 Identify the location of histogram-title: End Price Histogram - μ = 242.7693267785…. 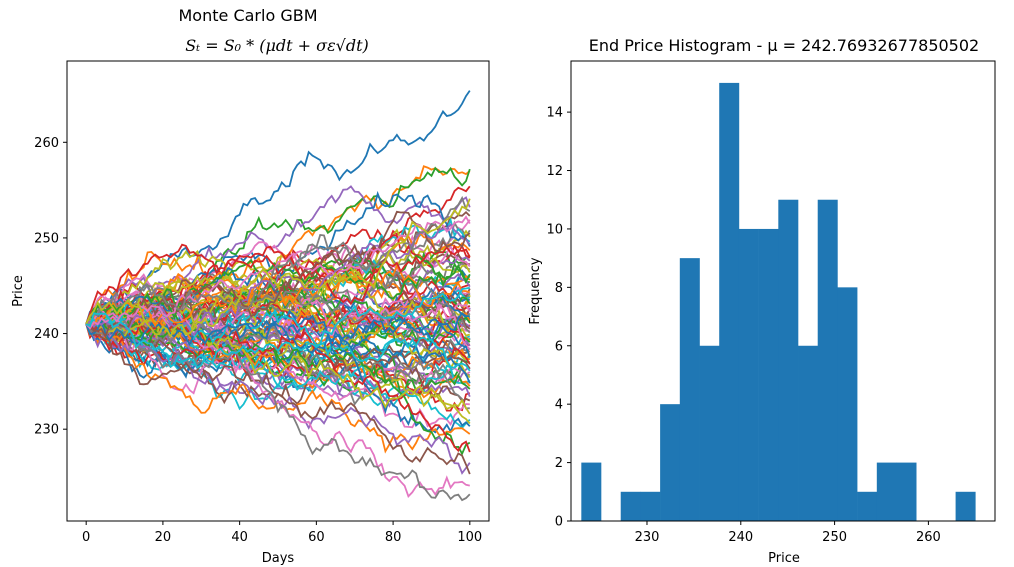
(784, 45).